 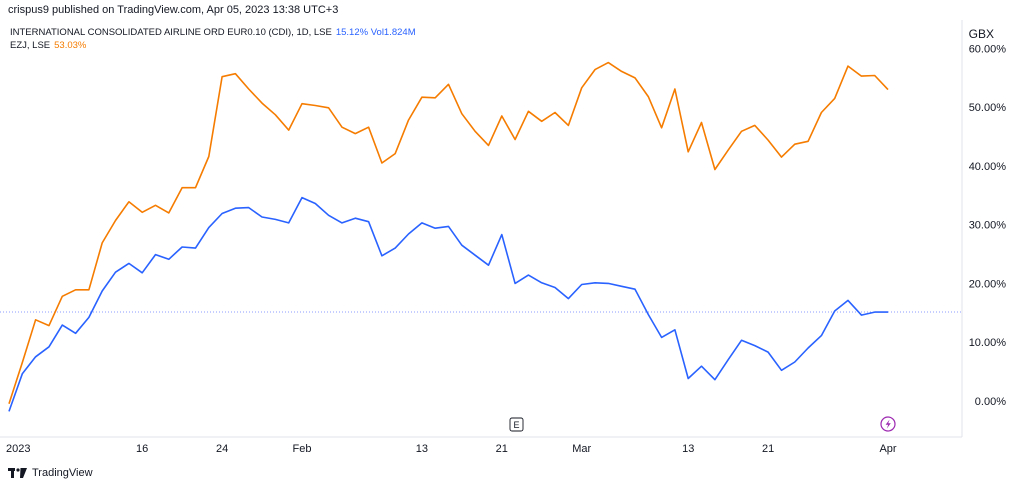 What do you see at coordinates (352, 32) in the screenshot?
I see `legend-iag-value: 15.12%` at bounding box center [352, 32].